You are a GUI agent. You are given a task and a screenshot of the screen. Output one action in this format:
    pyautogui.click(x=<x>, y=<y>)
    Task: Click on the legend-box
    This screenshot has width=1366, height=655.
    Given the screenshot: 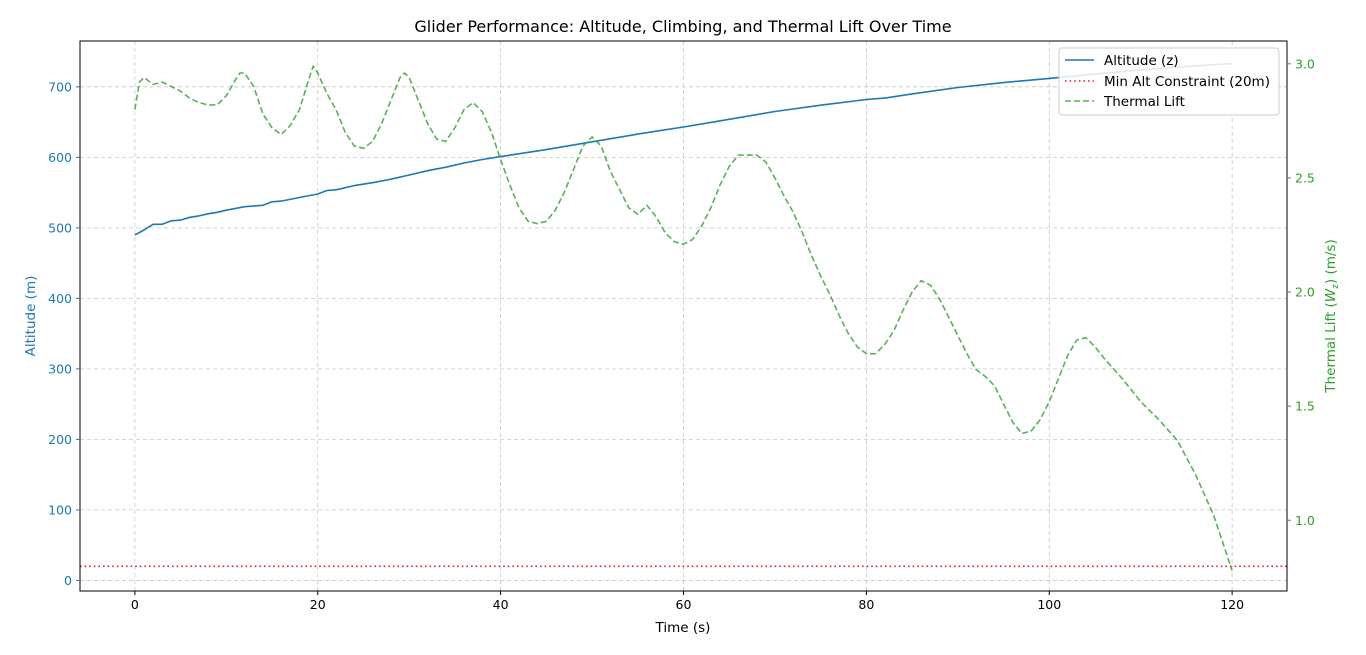 What is the action you would take?
    pyautogui.click(x=1169, y=81)
    